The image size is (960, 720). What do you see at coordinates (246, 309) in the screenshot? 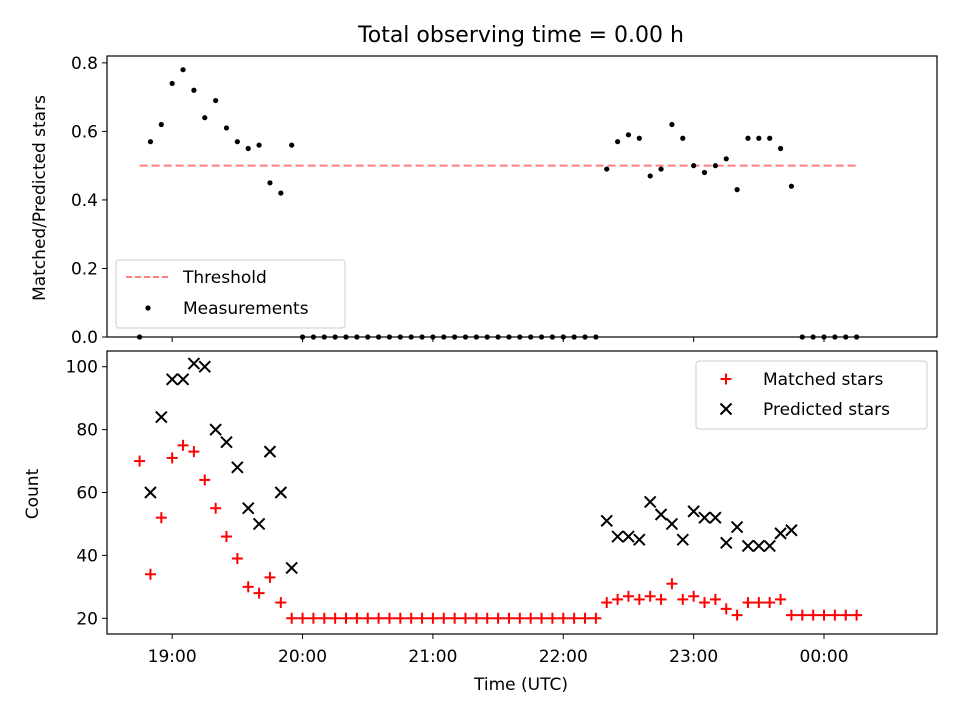
I see `measurements-legend-label: Measurements` at bounding box center [246, 309].